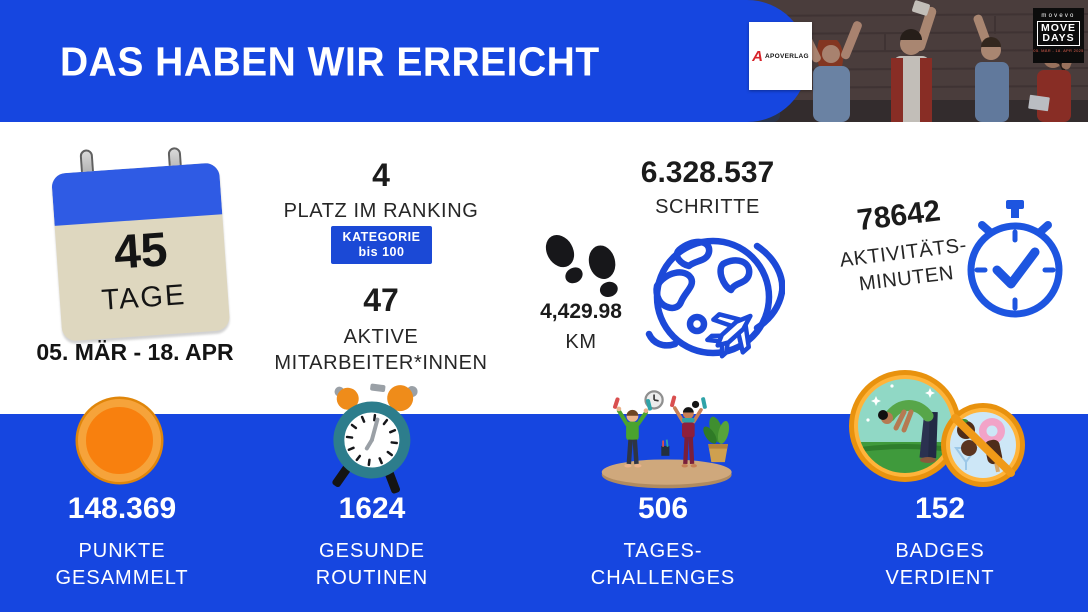 The width and height of the screenshot is (1088, 612). I want to click on header-band: DAS HABEN WIR ERREICHT, so click(404, 61).